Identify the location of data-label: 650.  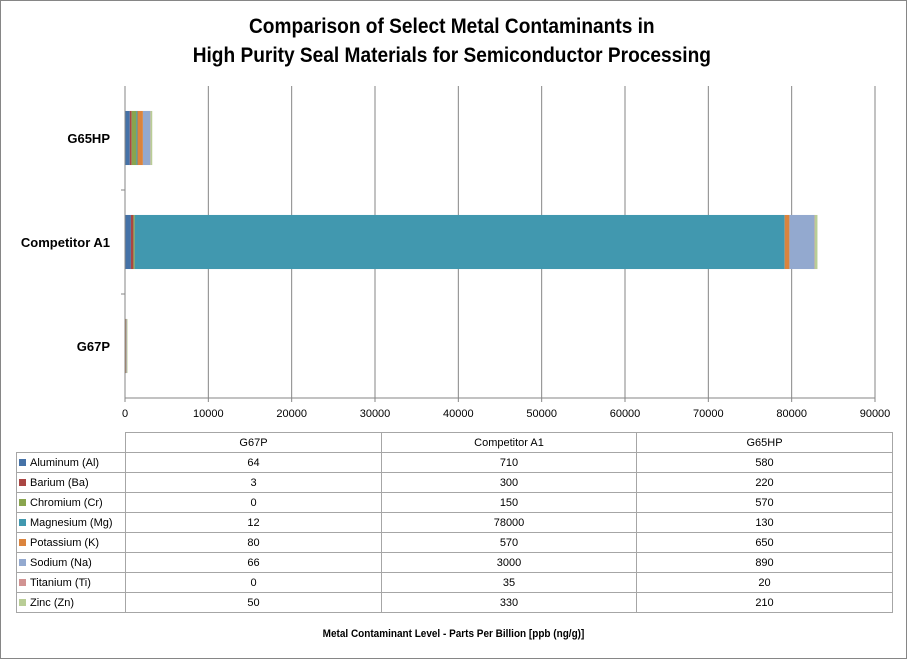
(764, 542).